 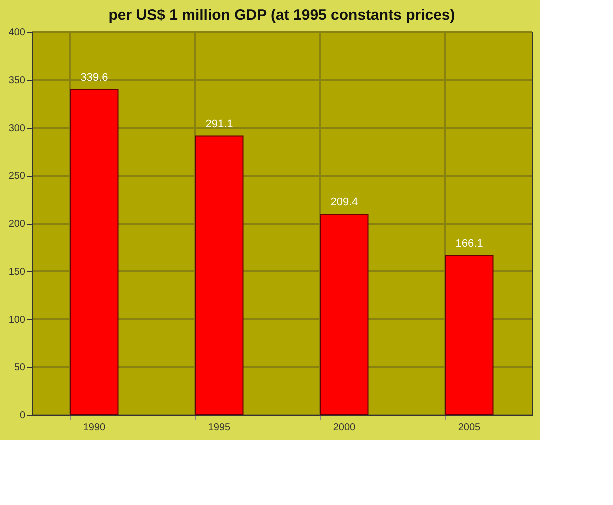 What do you see at coordinates (344, 428) in the screenshot?
I see `x-tick-label: 2000` at bounding box center [344, 428].